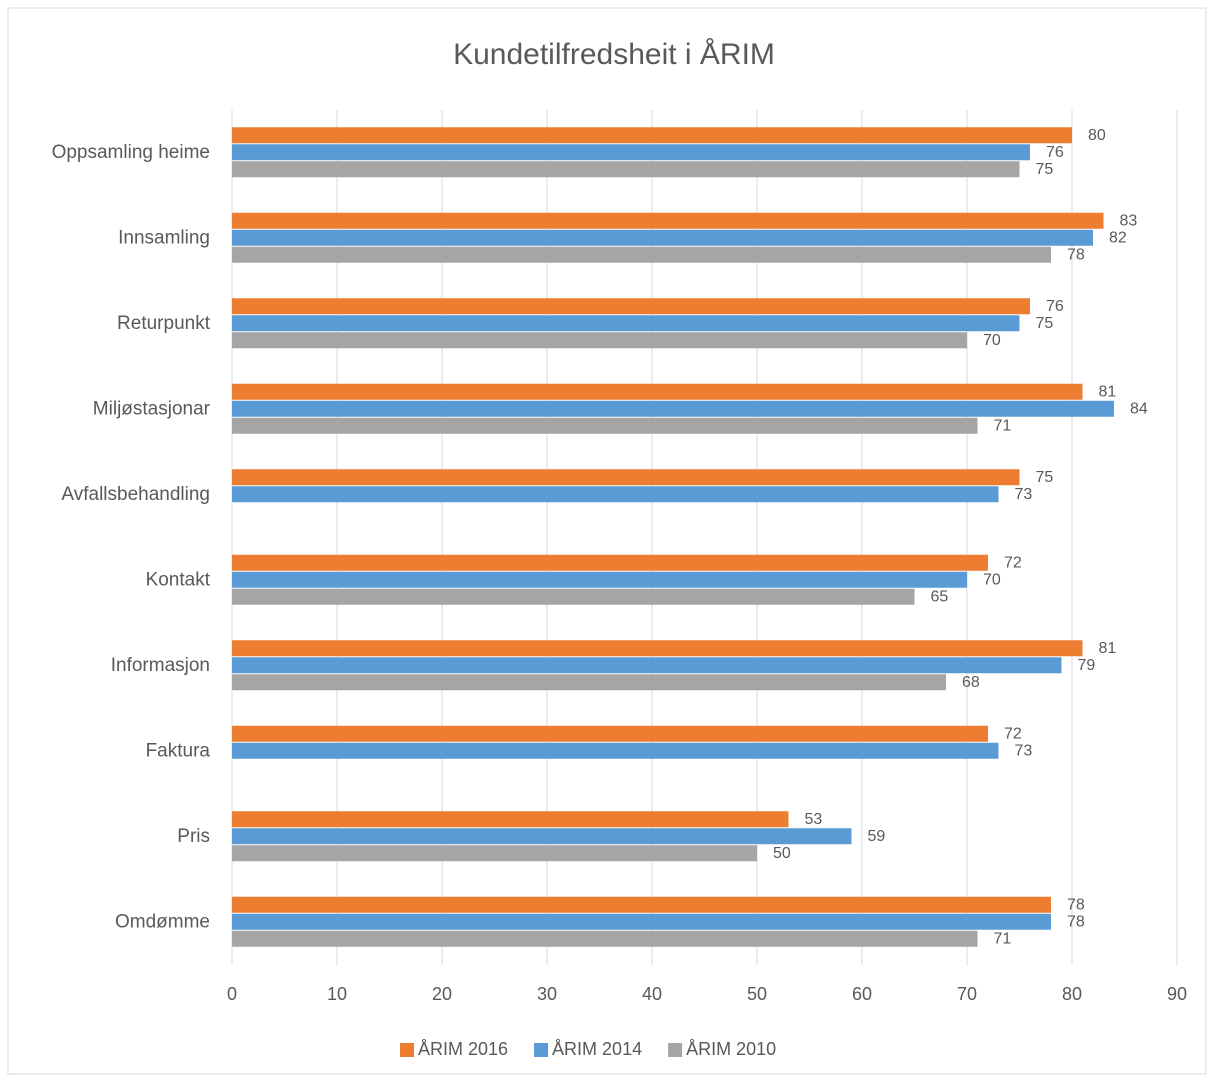 The width and height of the screenshot is (1214, 1087). Describe the element at coordinates (862, 994) in the screenshot. I see `x-tick-label: 60` at that location.